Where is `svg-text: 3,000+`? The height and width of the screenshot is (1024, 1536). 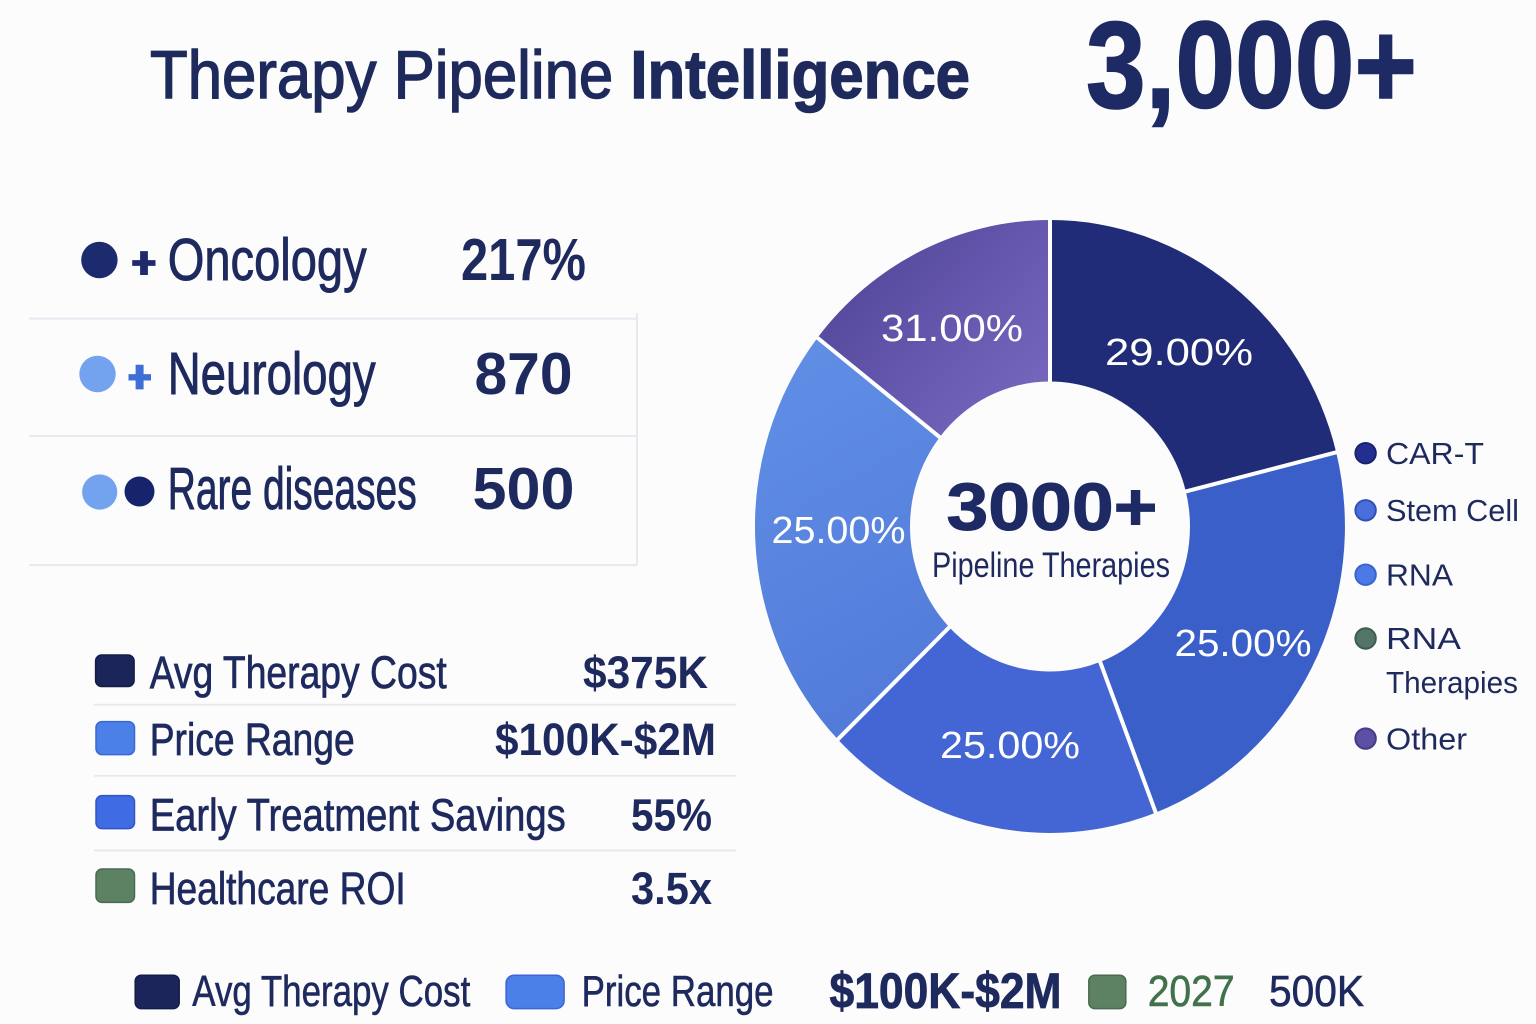
svg-text: 3,000+ is located at coordinates (1251, 67).